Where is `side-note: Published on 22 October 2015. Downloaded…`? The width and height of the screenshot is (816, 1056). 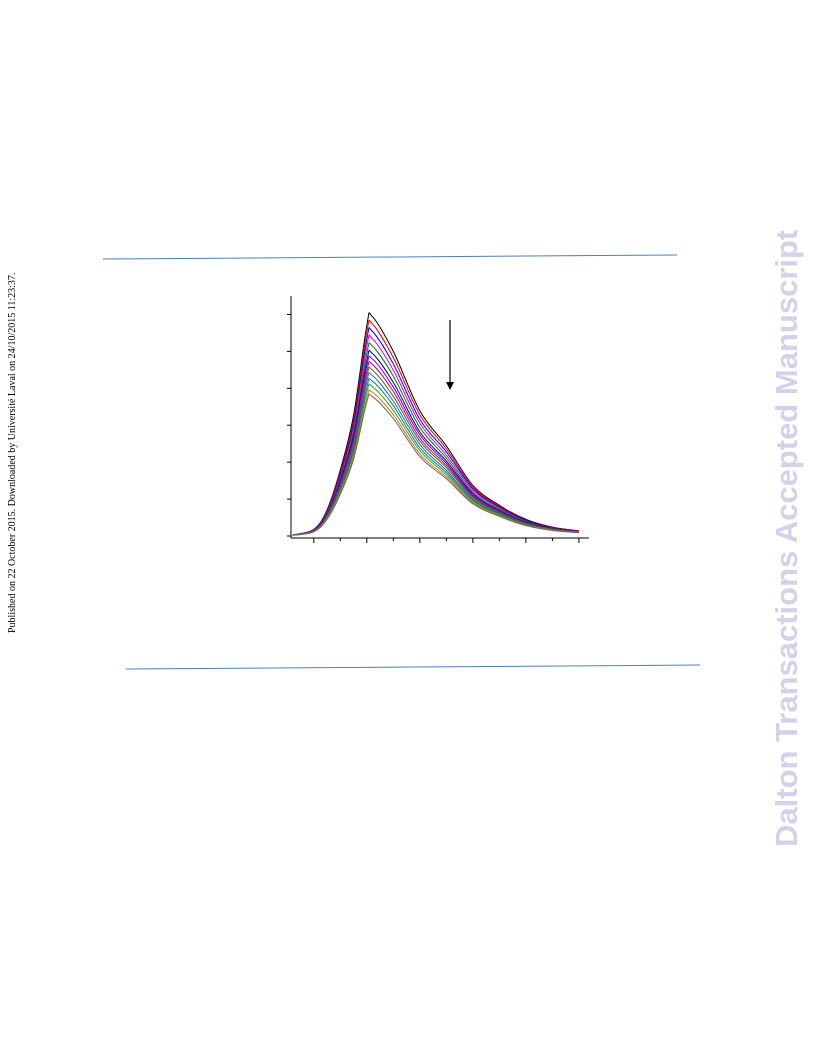 side-note: Published on 22 October 2015. Downloaded… is located at coordinates (12, 453).